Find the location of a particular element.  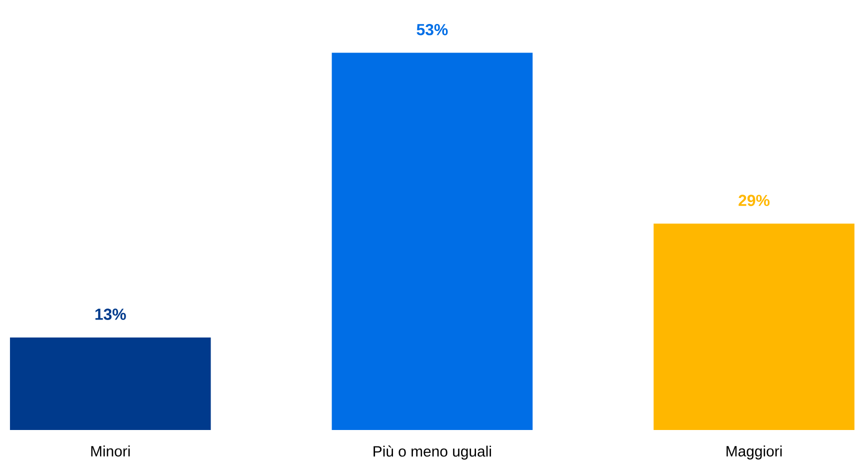

x-tick-label: Più o meno uguali is located at coordinates (432, 453).